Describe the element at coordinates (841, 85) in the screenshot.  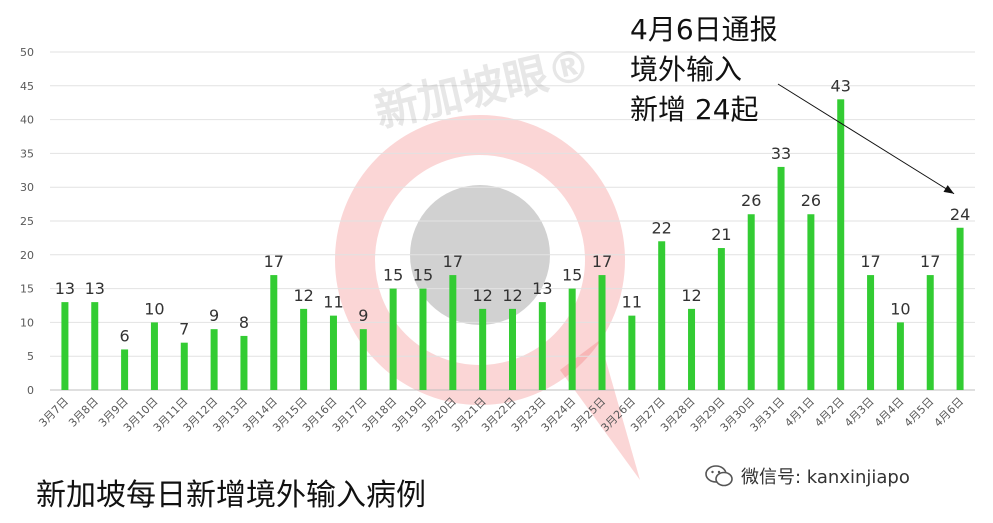
I see `data-label: 43` at that location.